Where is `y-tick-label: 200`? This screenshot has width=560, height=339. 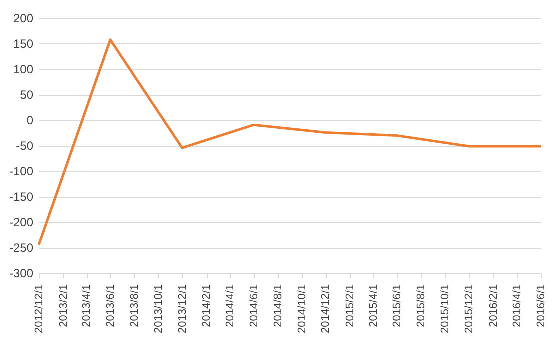
y-tick-label: 200 is located at coordinates (23, 19).